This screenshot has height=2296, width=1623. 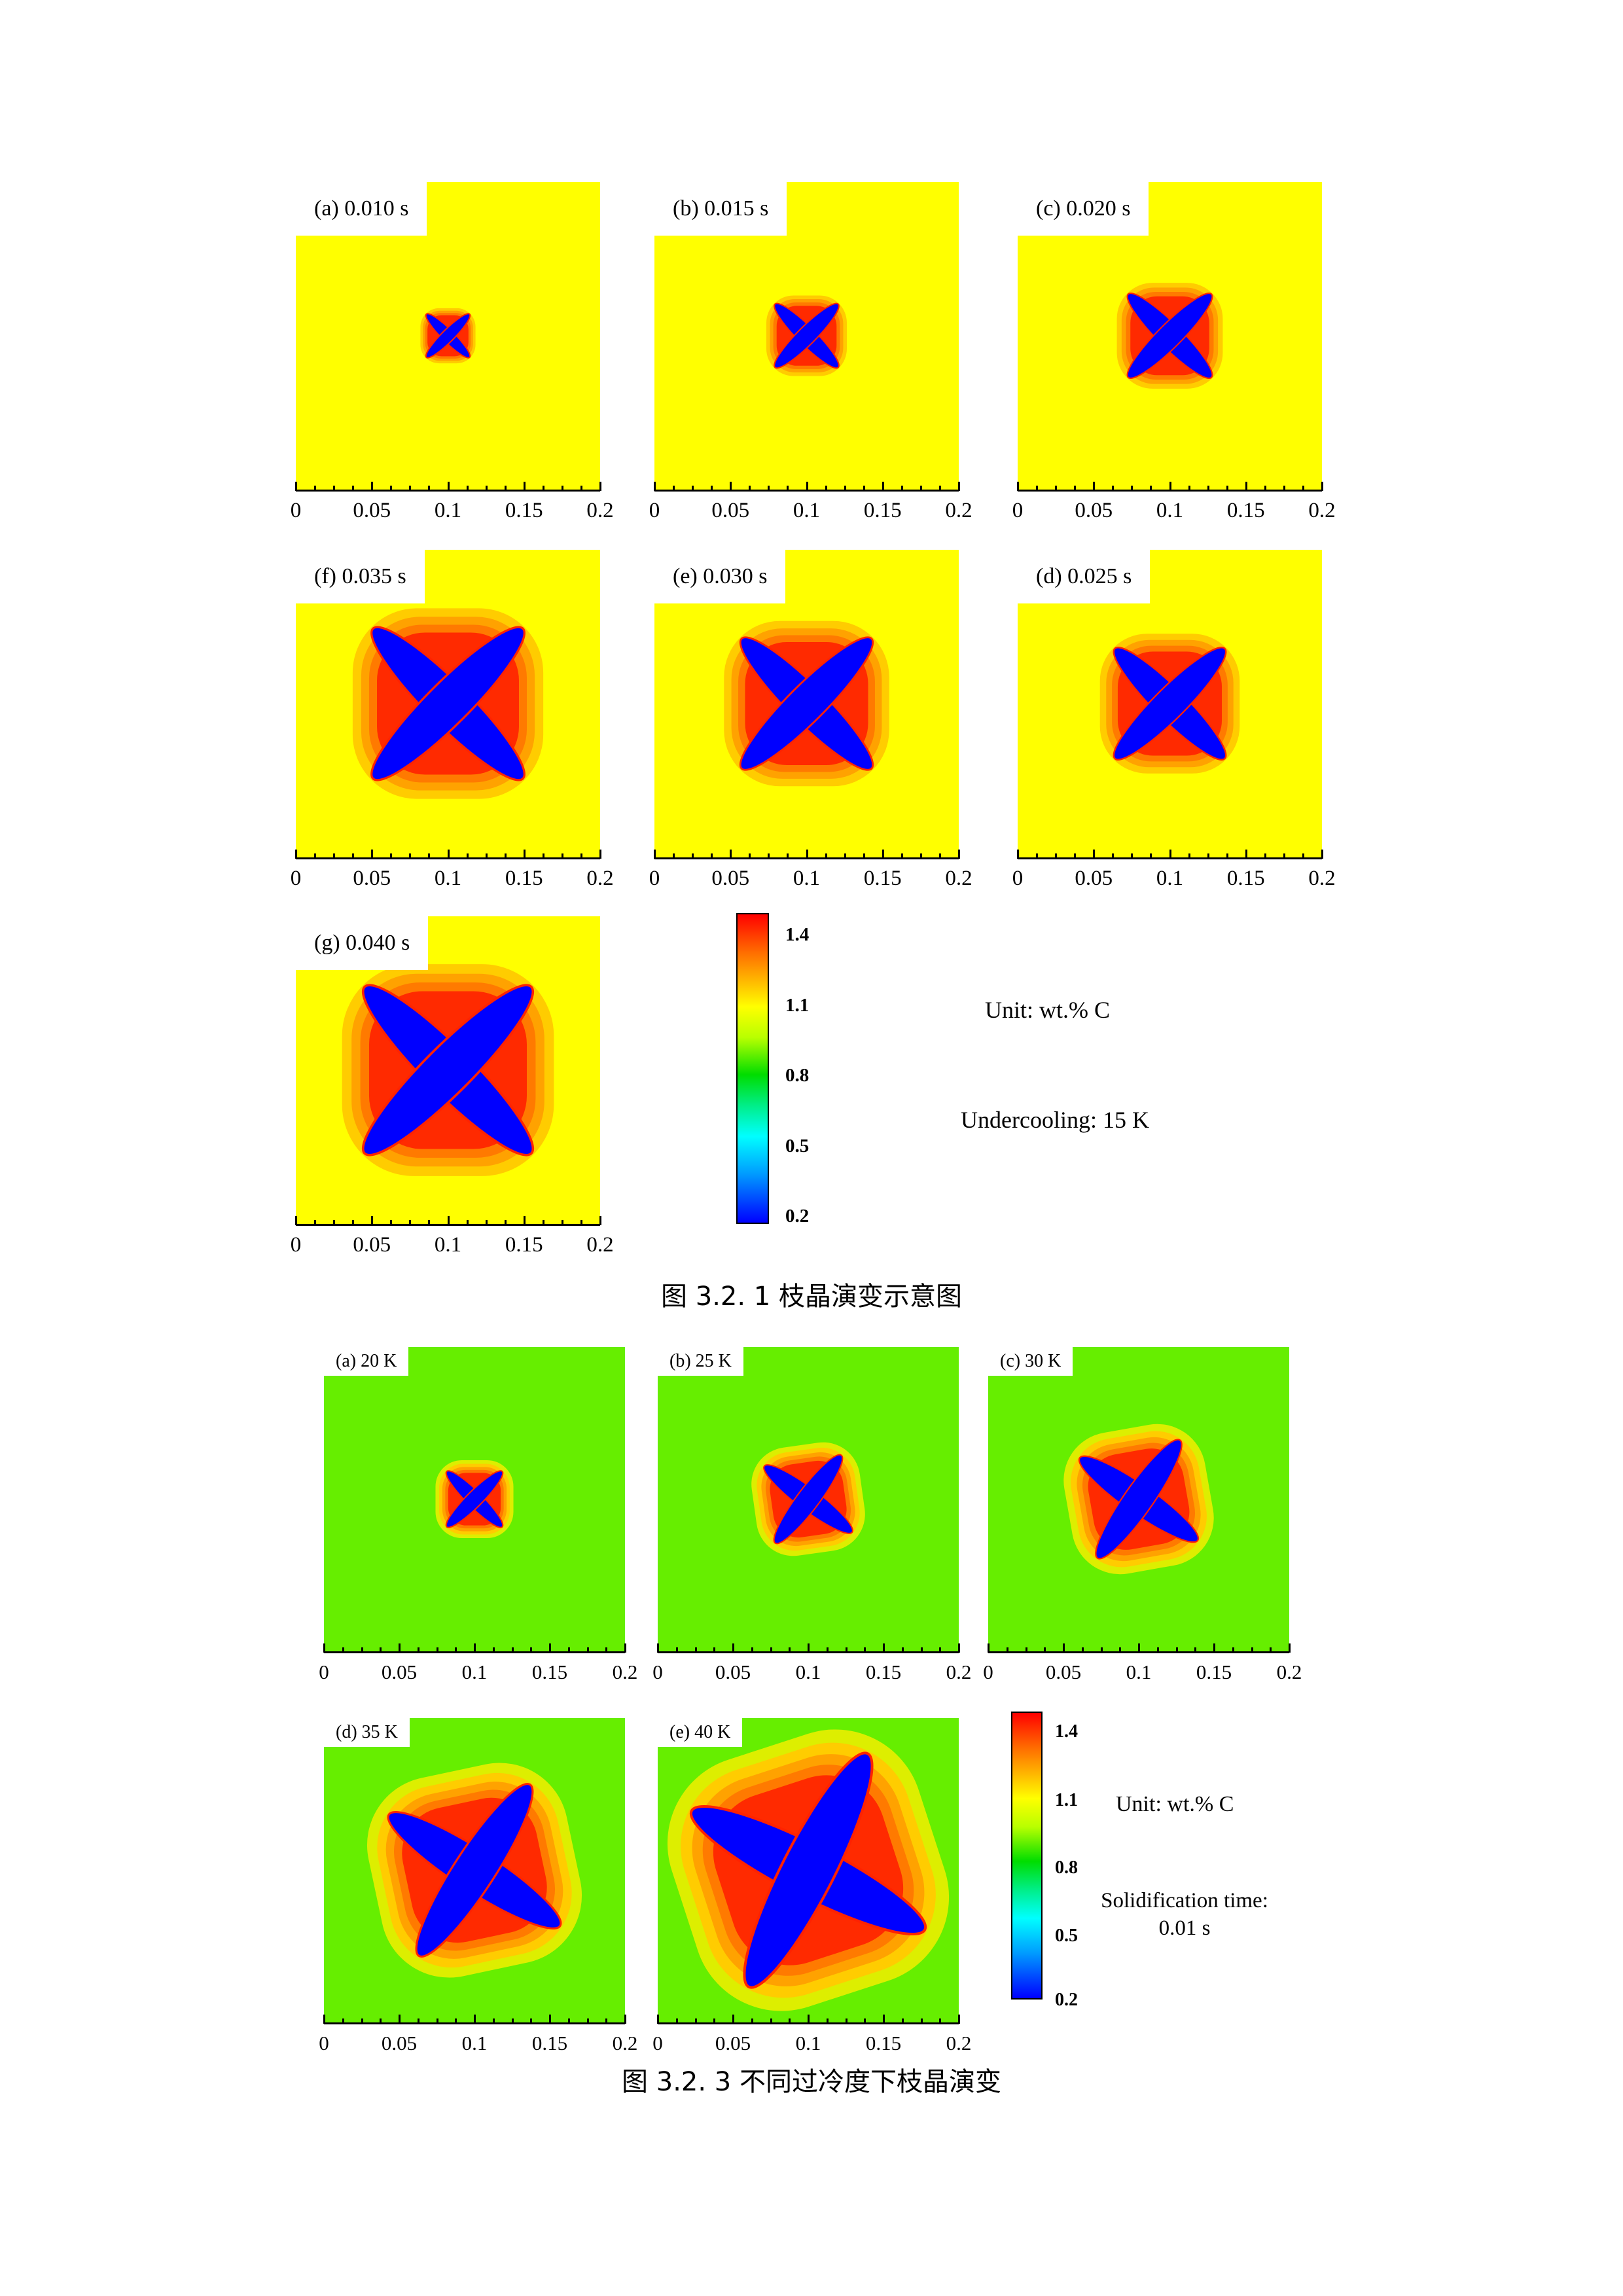 I want to click on dendrite-panel: (e) 0.030 s 0 0.05 0.1 0.15 0.2, so click(x=817, y=726).